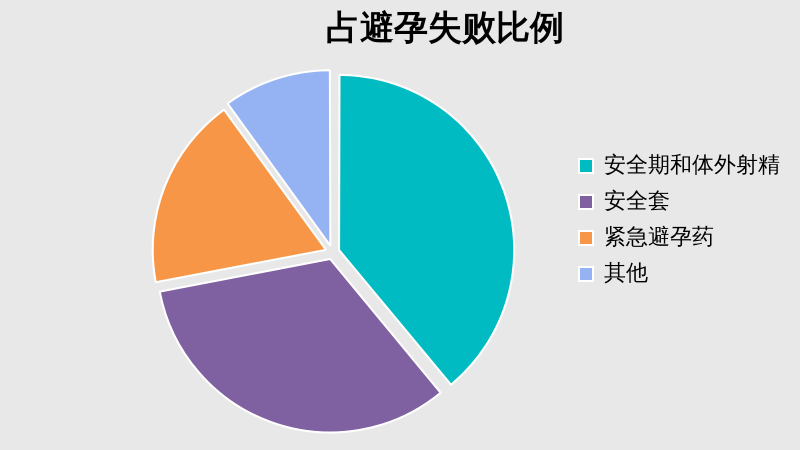 The image size is (800, 450). What do you see at coordinates (692, 164) in the screenshot?
I see `legend-label: 安全期和体外射精` at bounding box center [692, 164].